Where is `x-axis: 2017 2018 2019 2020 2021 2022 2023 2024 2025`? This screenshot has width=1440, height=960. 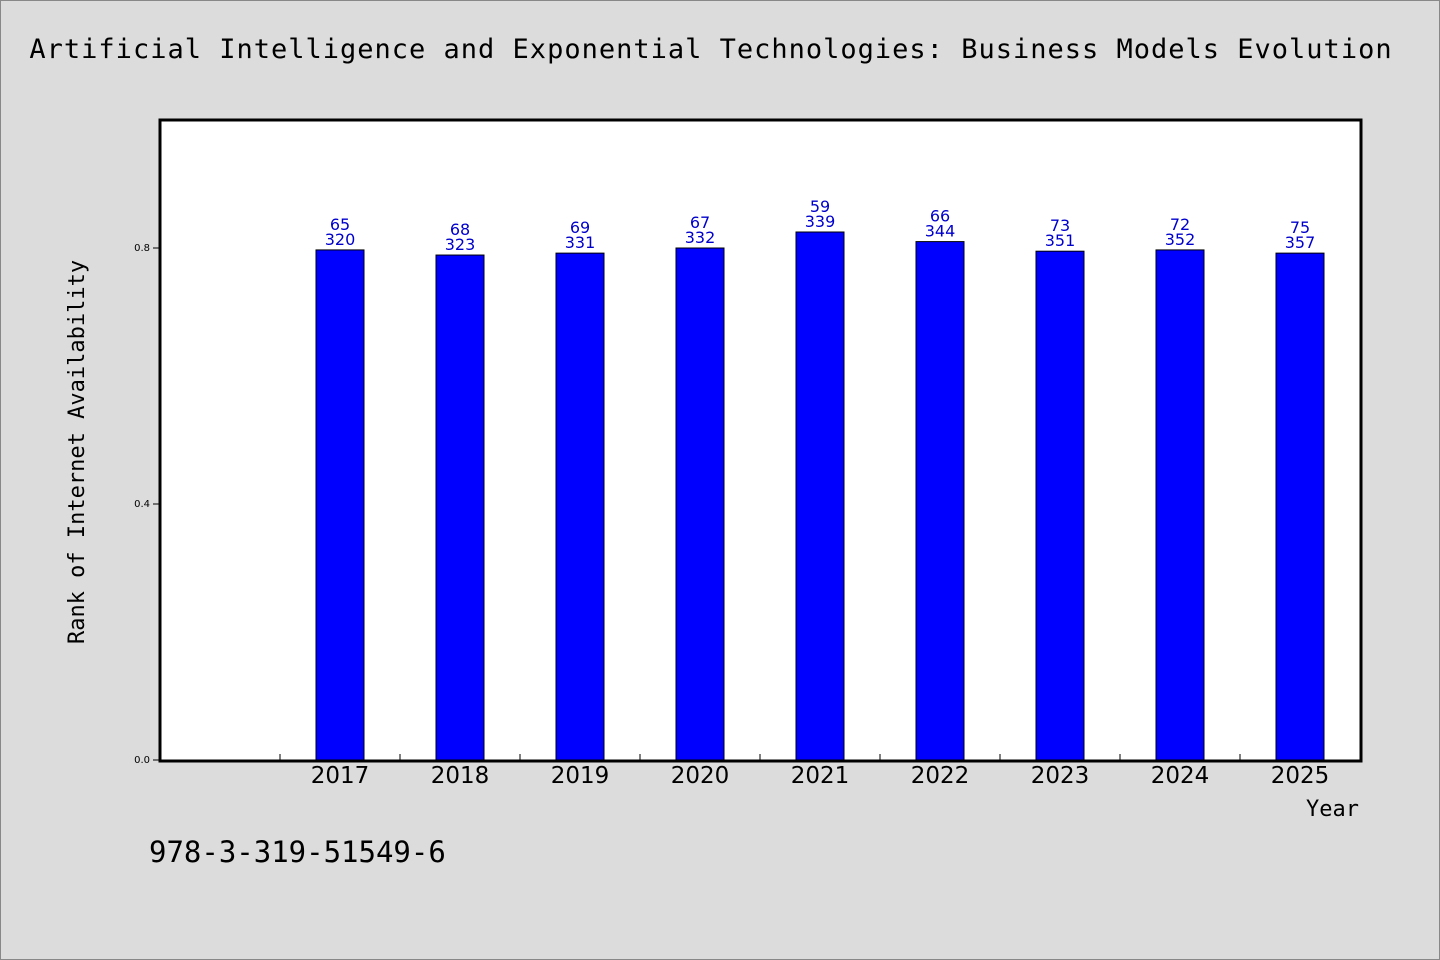 x-axis: 2017 2018 2019 2020 2021 2022 2023 2024 2025 is located at coordinates (820, 771).